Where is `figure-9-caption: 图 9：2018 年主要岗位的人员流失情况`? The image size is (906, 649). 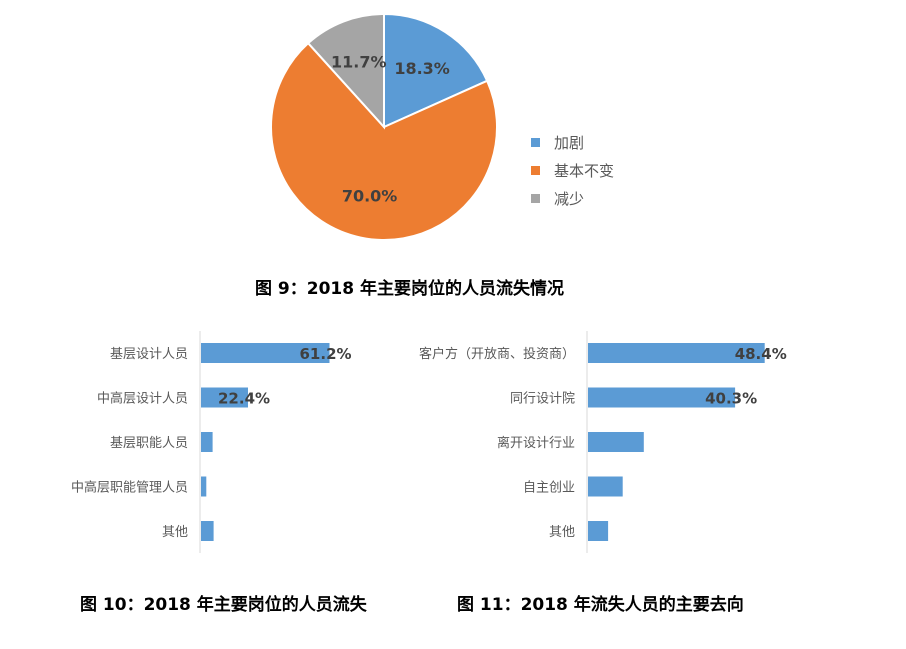
figure-9-caption: 图 9：2018 年主要岗位的人员流失情况 is located at coordinates (409, 289).